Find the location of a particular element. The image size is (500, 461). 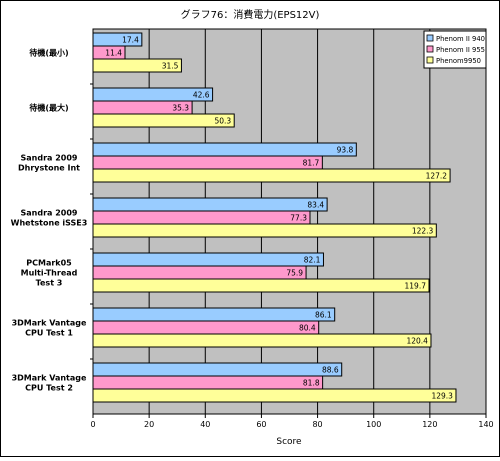

data-label: 120.4 is located at coordinates (417, 341).